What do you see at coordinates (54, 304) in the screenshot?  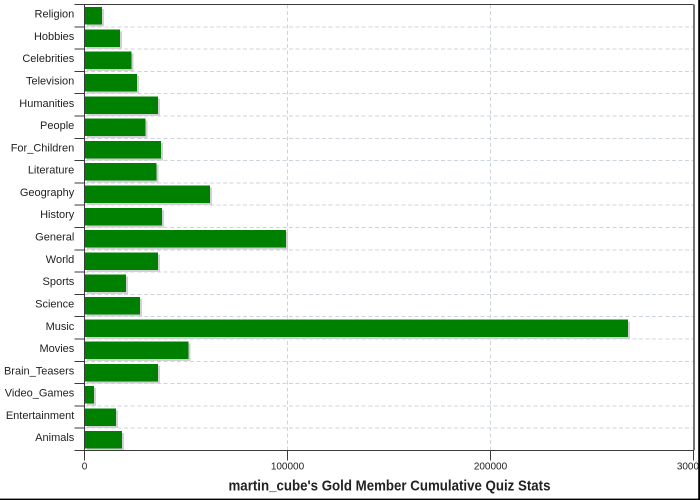 I see `svg-text: Science` at bounding box center [54, 304].